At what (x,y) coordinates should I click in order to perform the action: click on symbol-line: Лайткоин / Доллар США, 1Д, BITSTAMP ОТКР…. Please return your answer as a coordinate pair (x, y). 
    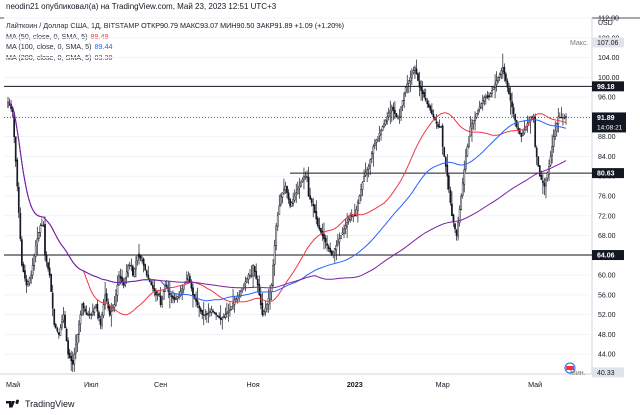
    Looking at the image, I should click on (175, 26).